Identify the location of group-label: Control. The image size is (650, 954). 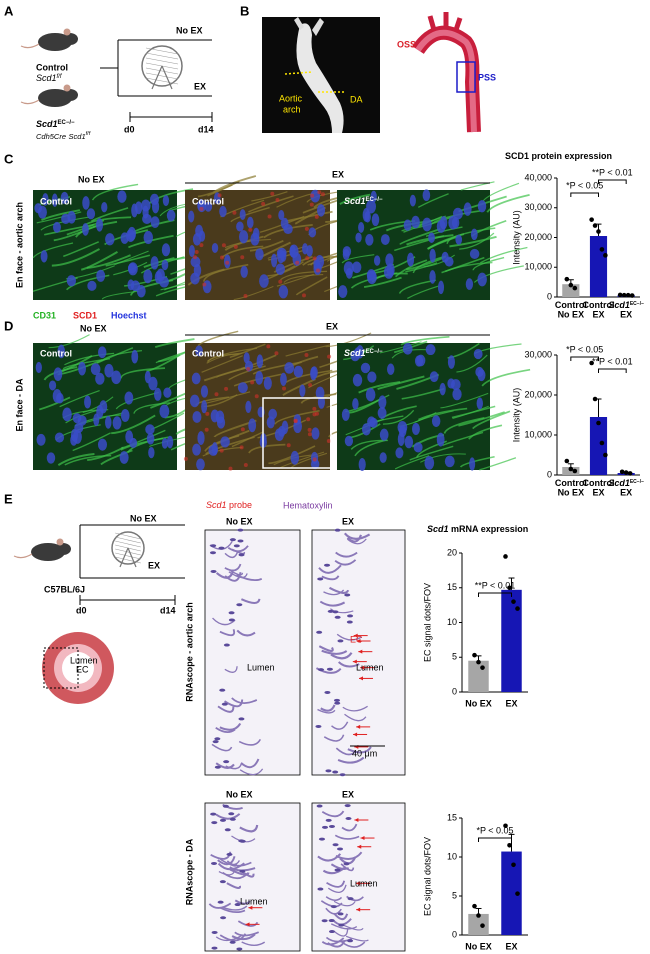
(52, 67).